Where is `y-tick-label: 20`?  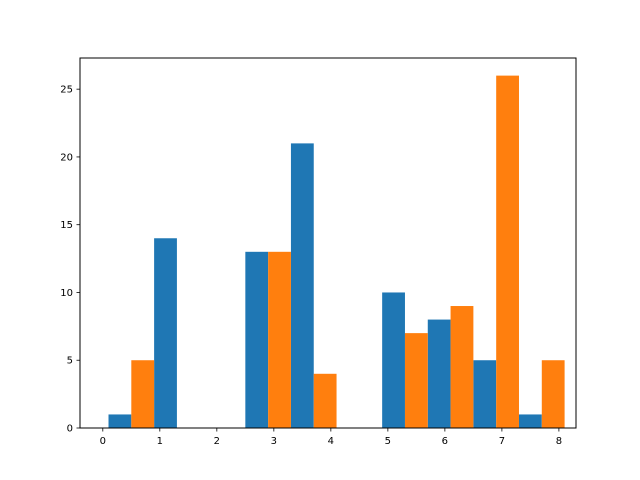 y-tick-label: 20 is located at coordinates (66, 157).